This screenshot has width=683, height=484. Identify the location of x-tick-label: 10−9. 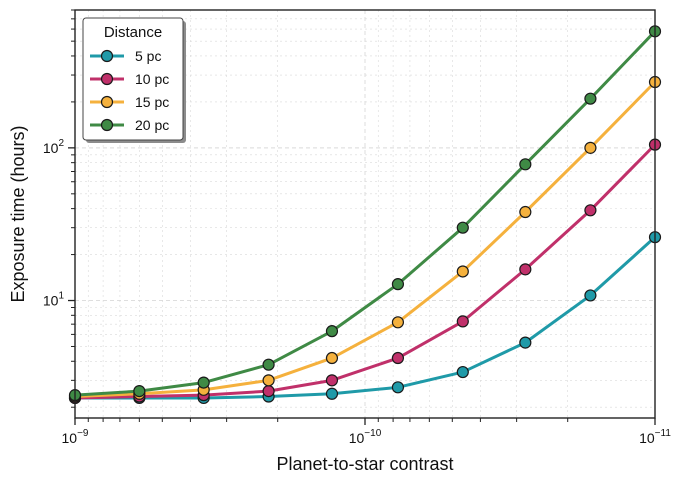
(75, 437).